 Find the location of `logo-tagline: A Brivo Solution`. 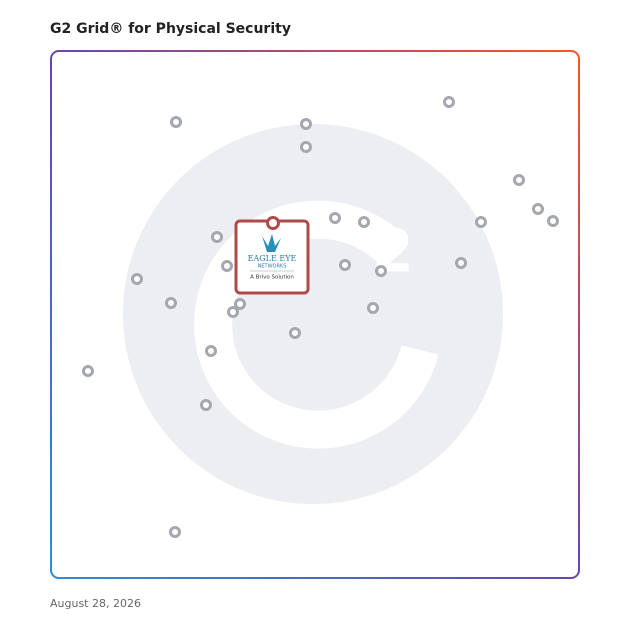

logo-tagline: A Brivo Solution is located at coordinates (272, 278).